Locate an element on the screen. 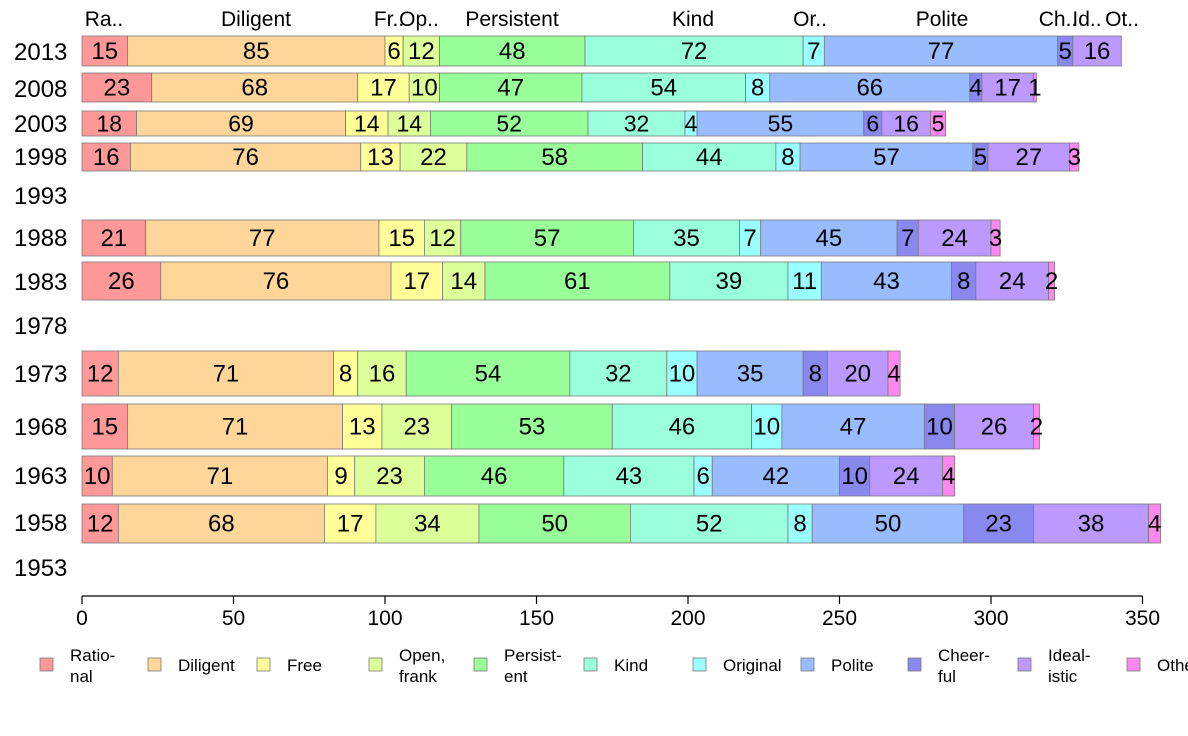 The image size is (1188, 736). bar-value-label-2008-0: 23 is located at coordinates (116, 88).